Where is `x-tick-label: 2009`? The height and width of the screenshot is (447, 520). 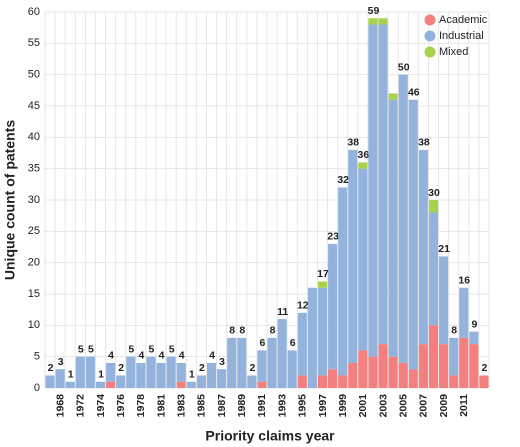 x-tick-label: 2009 is located at coordinates (444, 406).